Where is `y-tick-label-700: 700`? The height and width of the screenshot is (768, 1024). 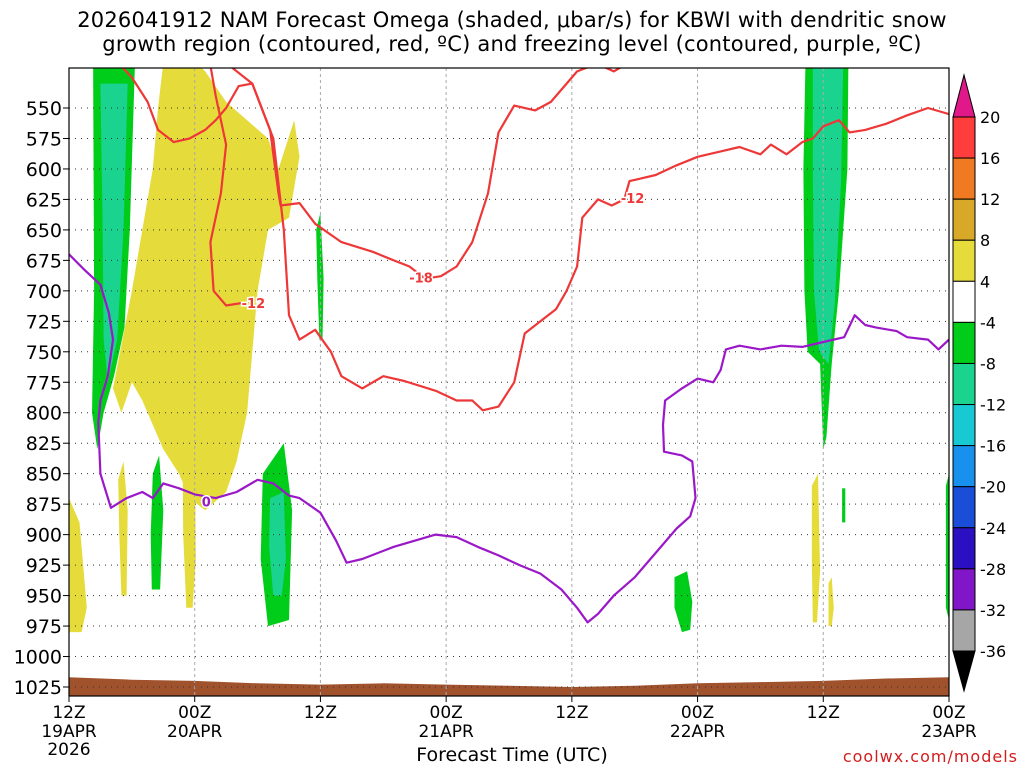 y-tick-label-700: 700 is located at coordinates (44, 292).